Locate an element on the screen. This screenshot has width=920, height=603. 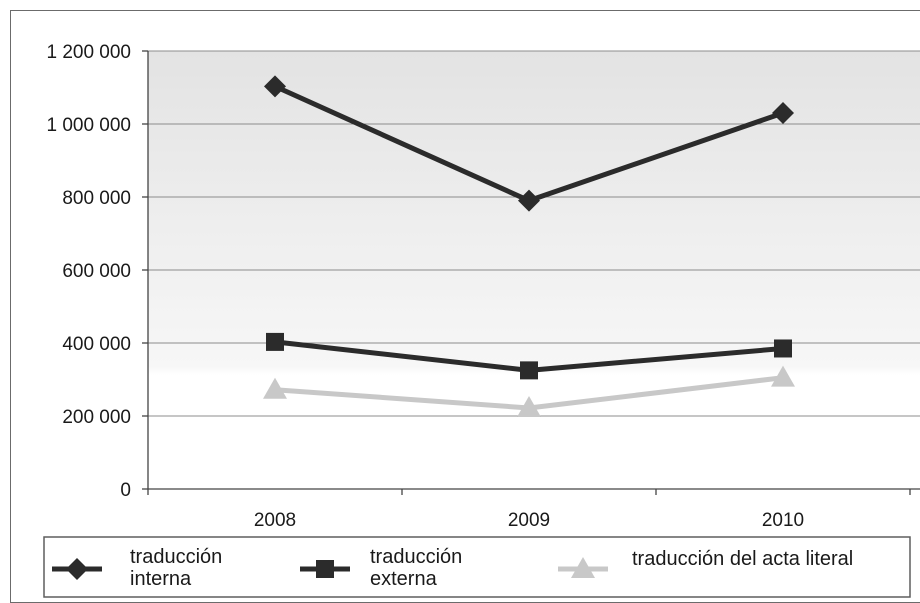
y-tick-label: 200 000 is located at coordinates (96, 417).